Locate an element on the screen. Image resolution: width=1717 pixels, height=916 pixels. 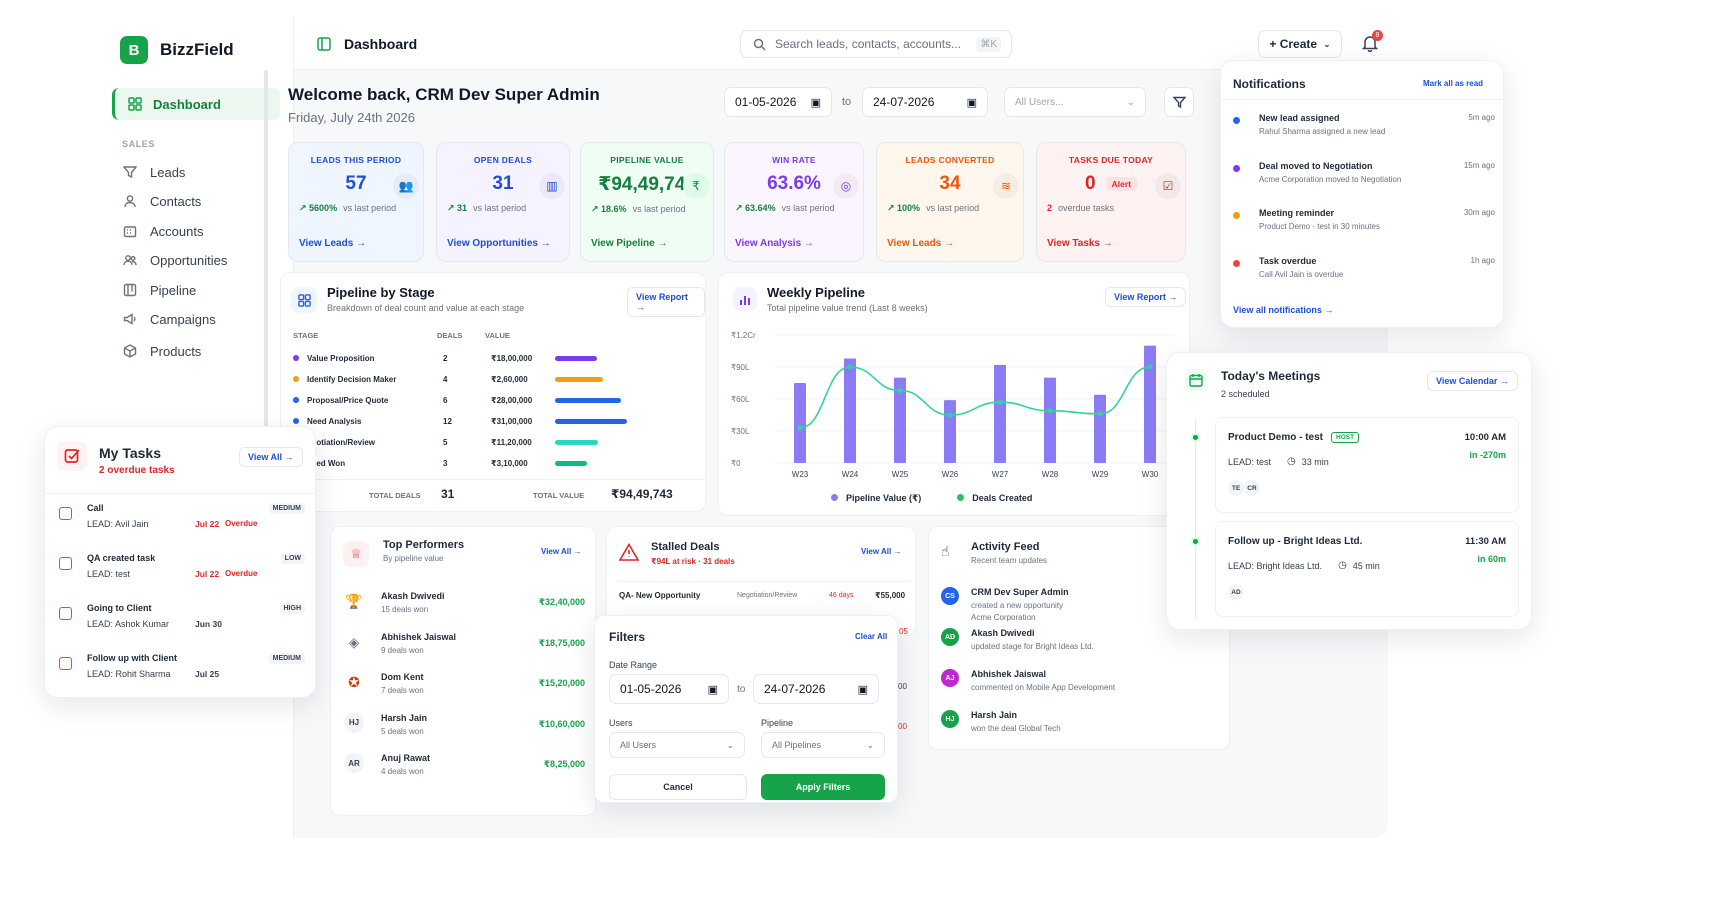
x-tick-label: W29 is located at coordinates (1100, 474).